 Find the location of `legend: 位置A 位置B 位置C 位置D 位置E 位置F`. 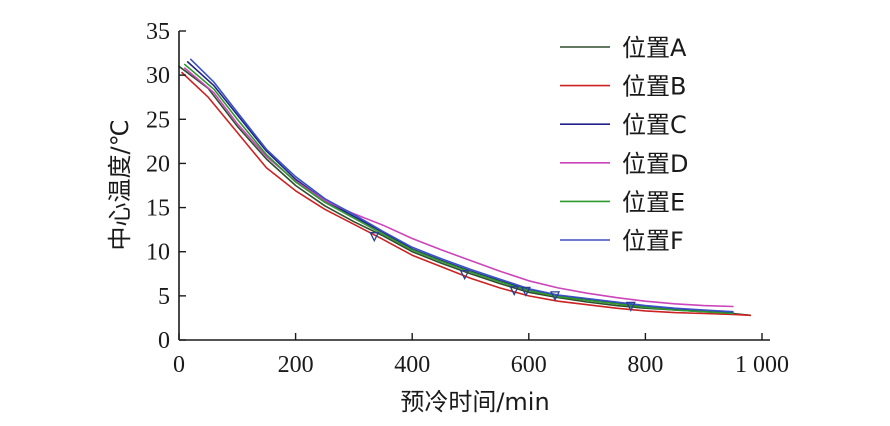

legend: 位置A 位置B 位置C 位置D 位置E 位置F is located at coordinates (624, 144).